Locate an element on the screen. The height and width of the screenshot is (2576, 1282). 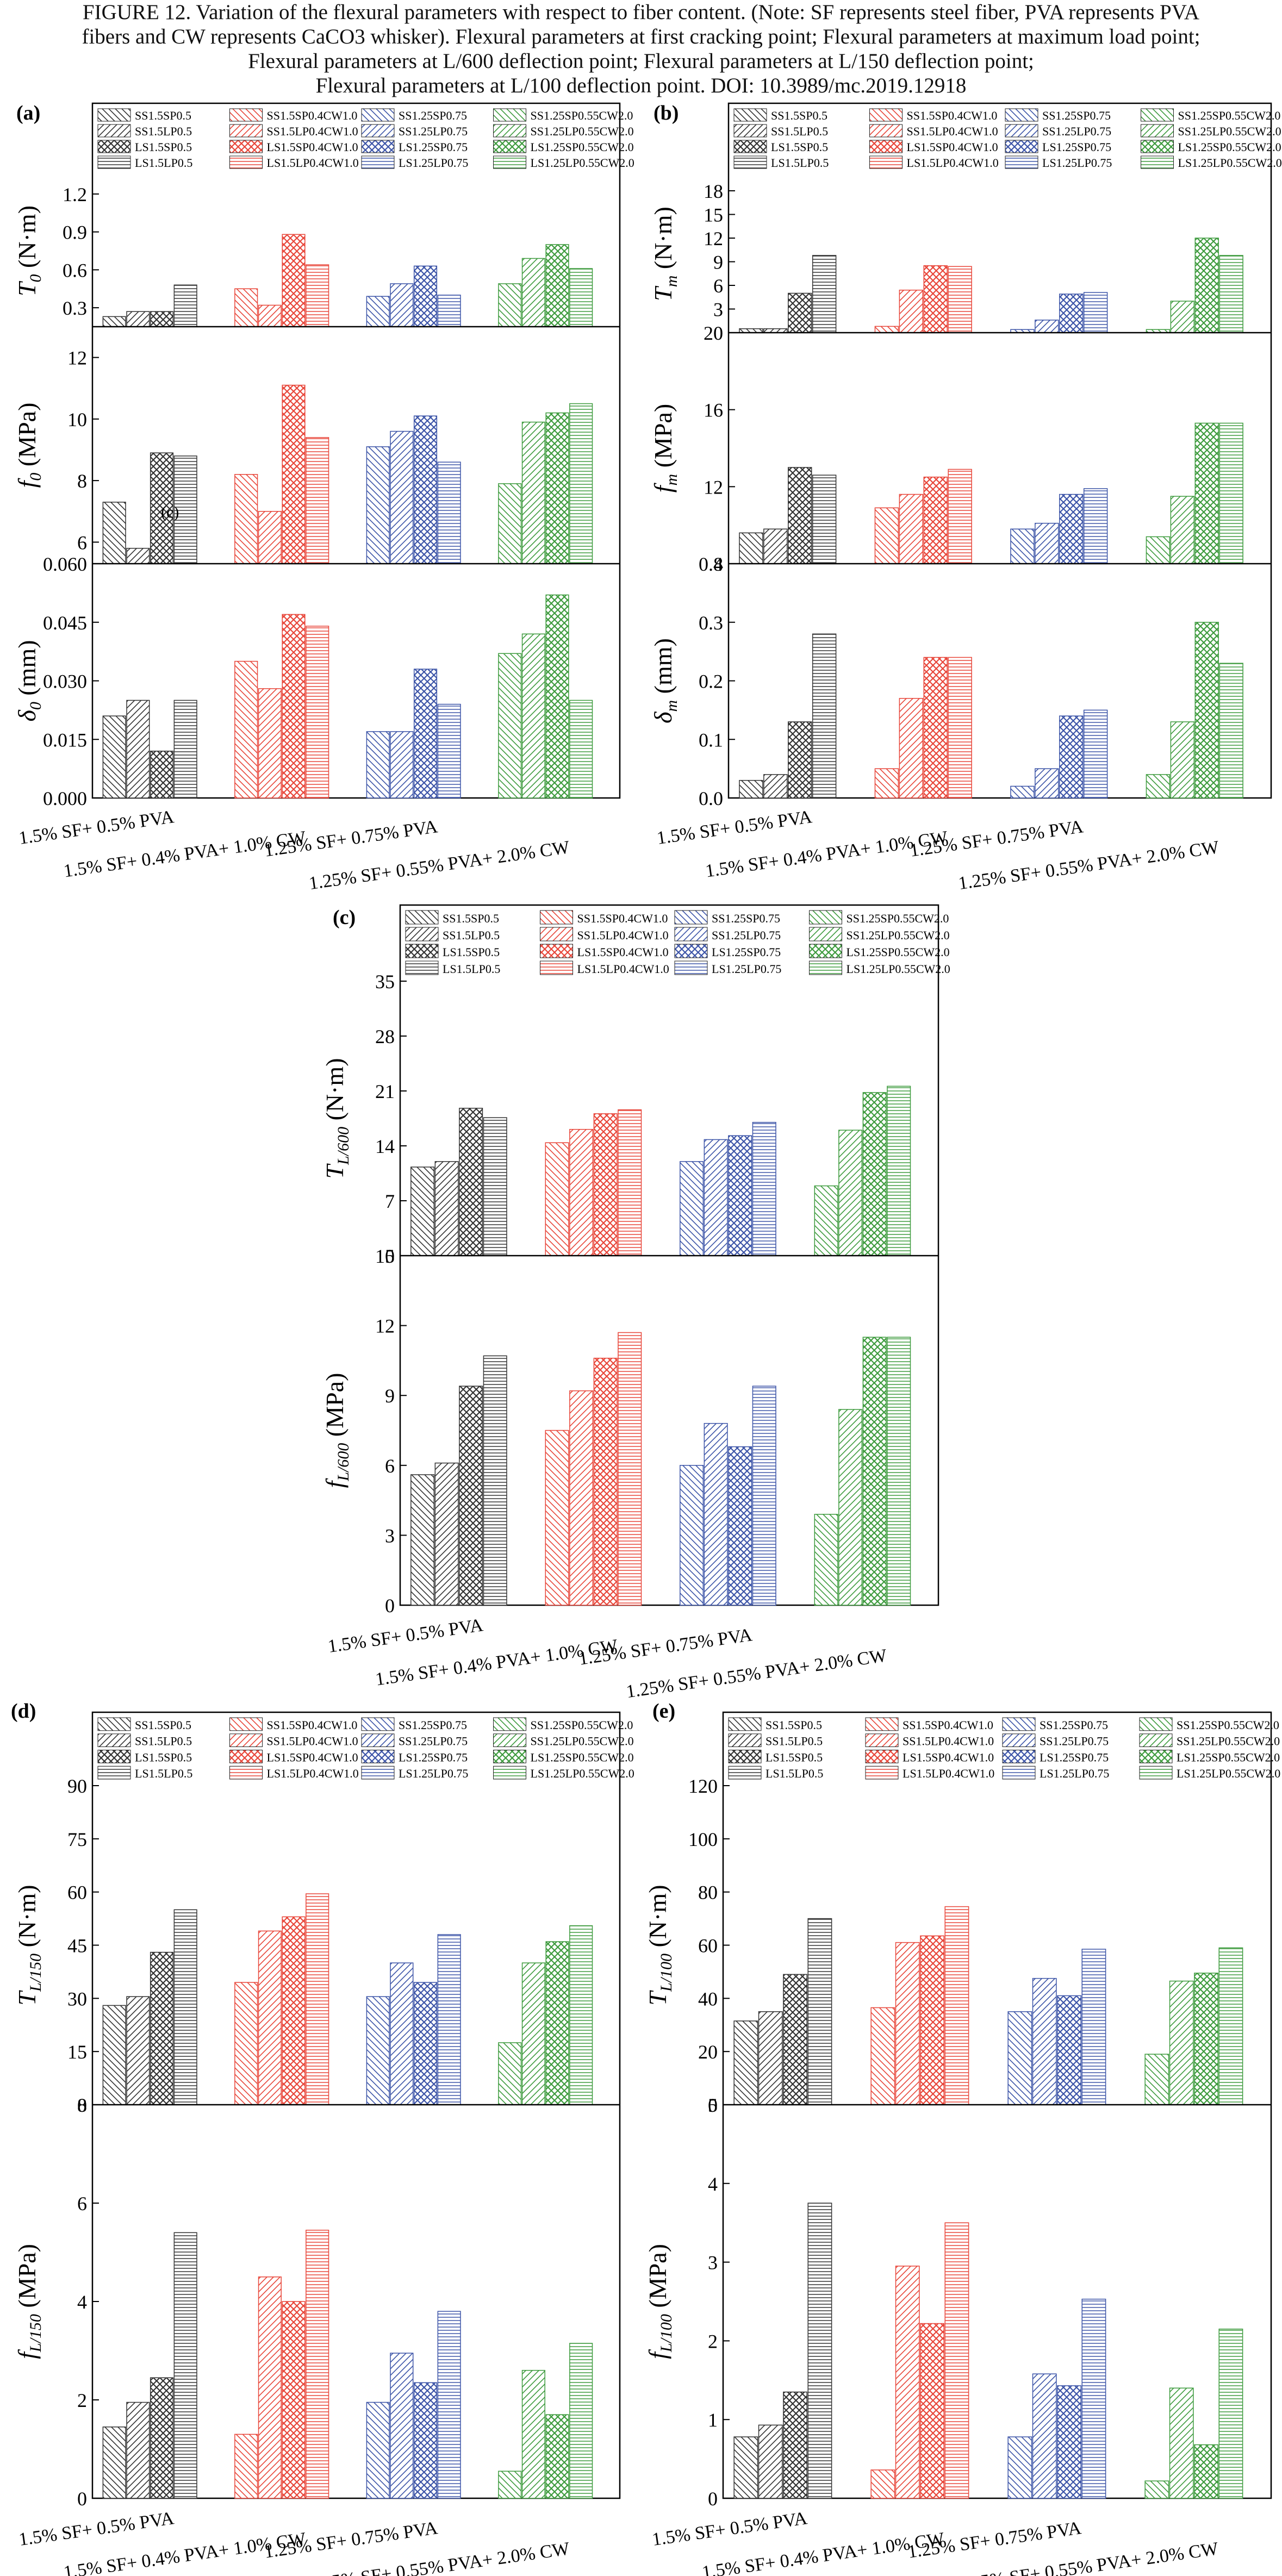
y-tick-label: 5 is located at coordinates (713, 2105).